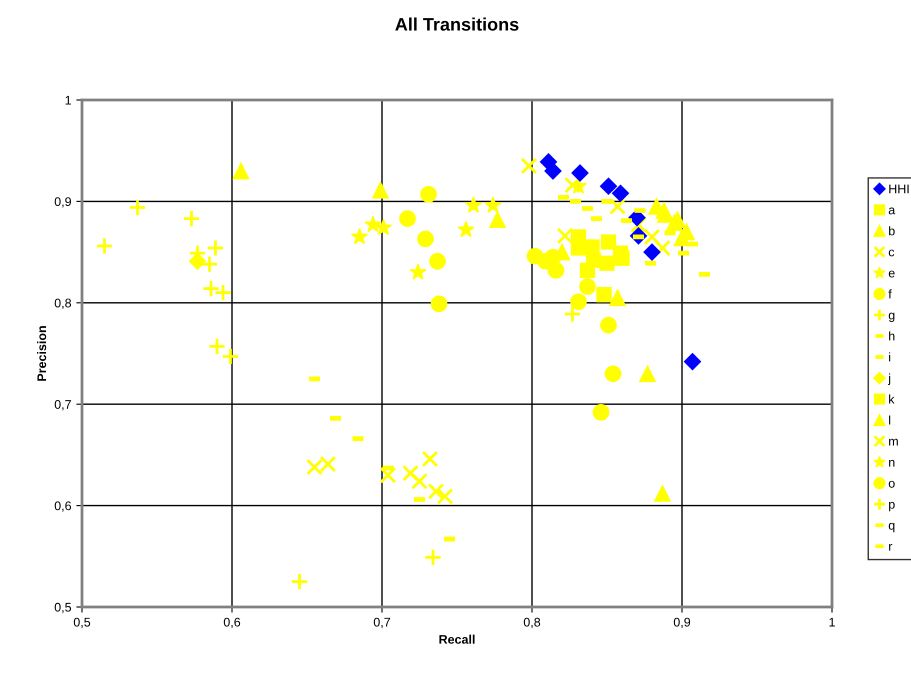  What do you see at coordinates (532, 623) in the screenshot?
I see `x-tick-label: 0,8` at bounding box center [532, 623].